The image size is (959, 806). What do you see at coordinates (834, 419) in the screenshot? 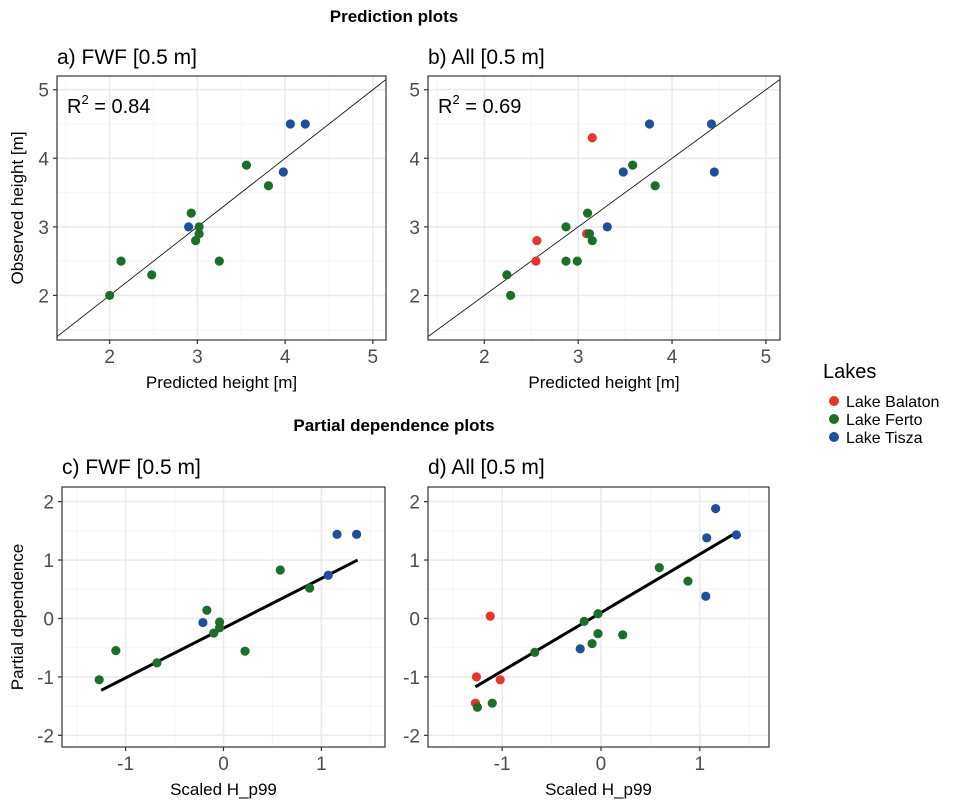
I see `legend-key-lake-ferto` at bounding box center [834, 419].